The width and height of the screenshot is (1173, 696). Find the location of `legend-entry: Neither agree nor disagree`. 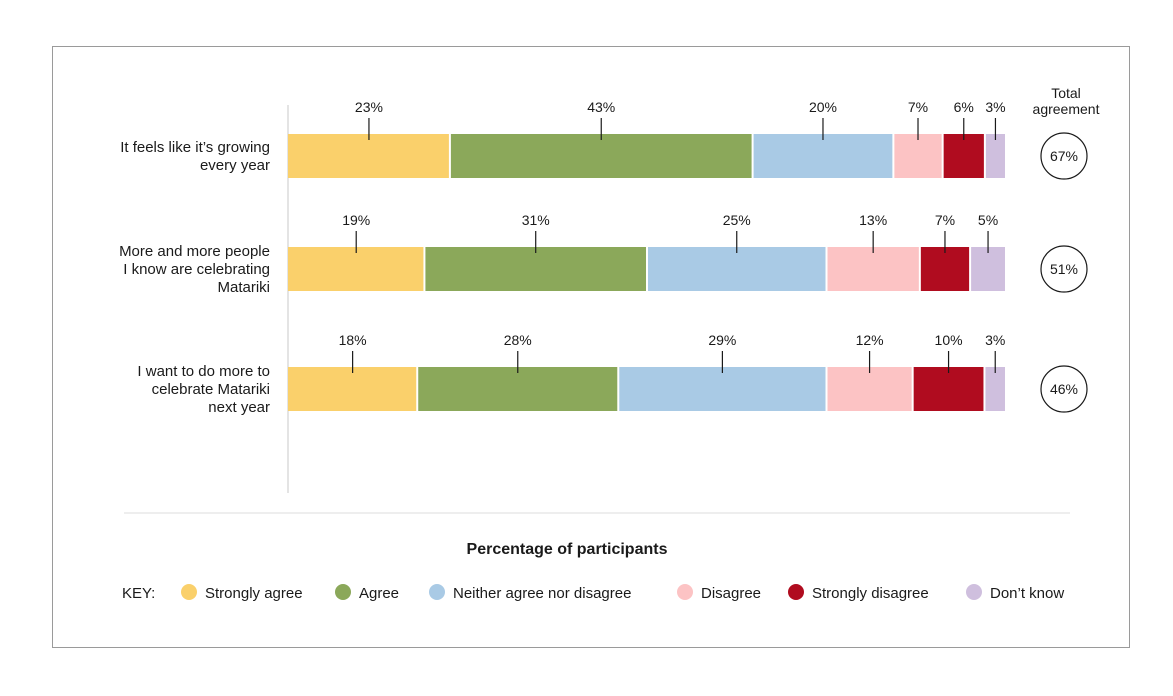

legend-entry: Neither agree nor disagree is located at coordinates (542, 593).